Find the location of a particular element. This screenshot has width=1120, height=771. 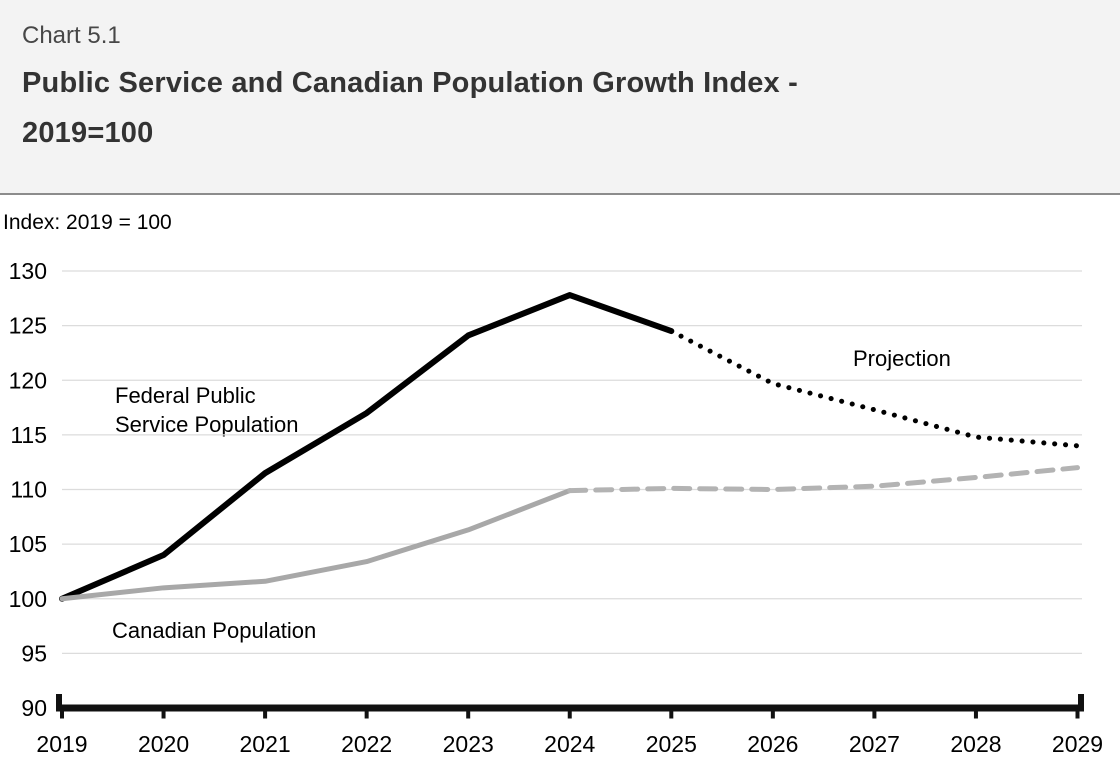

fps-series-label-line1: Federal Public is located at coordinates (185, 395).